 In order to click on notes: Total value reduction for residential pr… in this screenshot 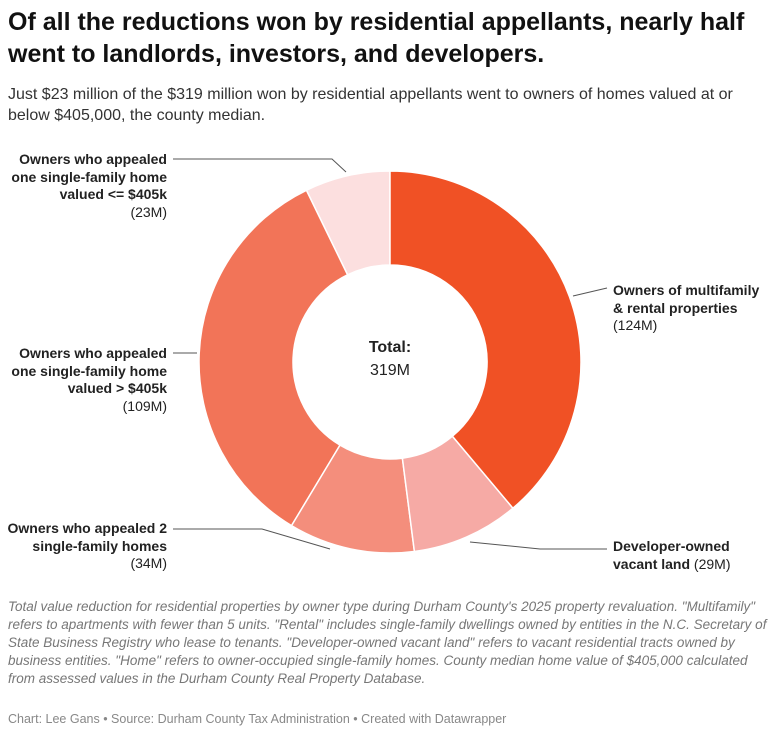, I will do `click(387, 642)`.